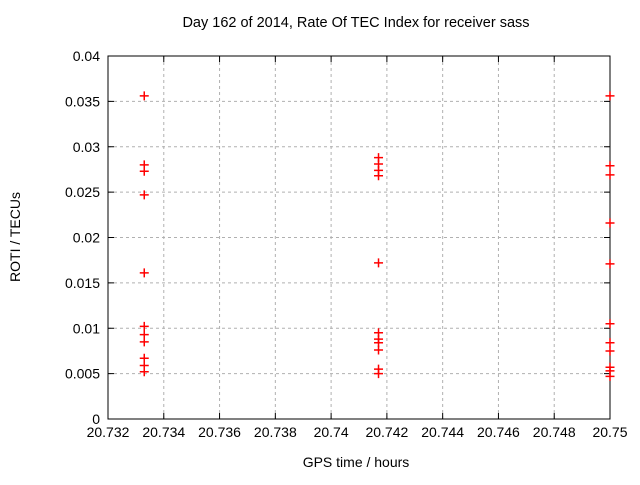 Image resolution: width=640 pixels, height=485 pixels. I want to click on y-tick-label: 0.02, so click(86, 238).